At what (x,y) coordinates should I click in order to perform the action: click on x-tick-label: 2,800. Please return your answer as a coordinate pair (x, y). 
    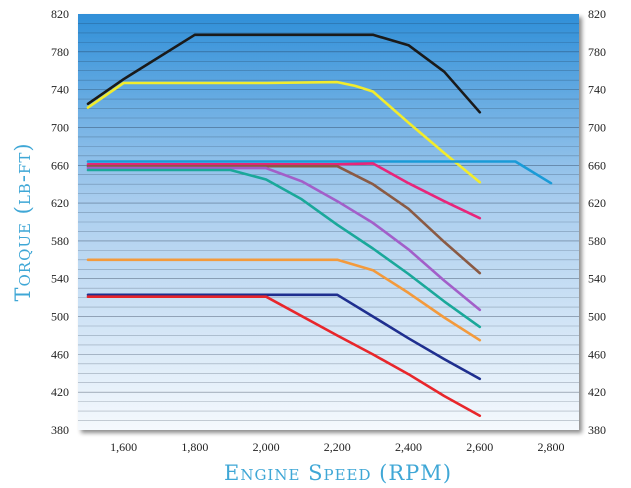
    Looking at the image, I should click on (551, 447).